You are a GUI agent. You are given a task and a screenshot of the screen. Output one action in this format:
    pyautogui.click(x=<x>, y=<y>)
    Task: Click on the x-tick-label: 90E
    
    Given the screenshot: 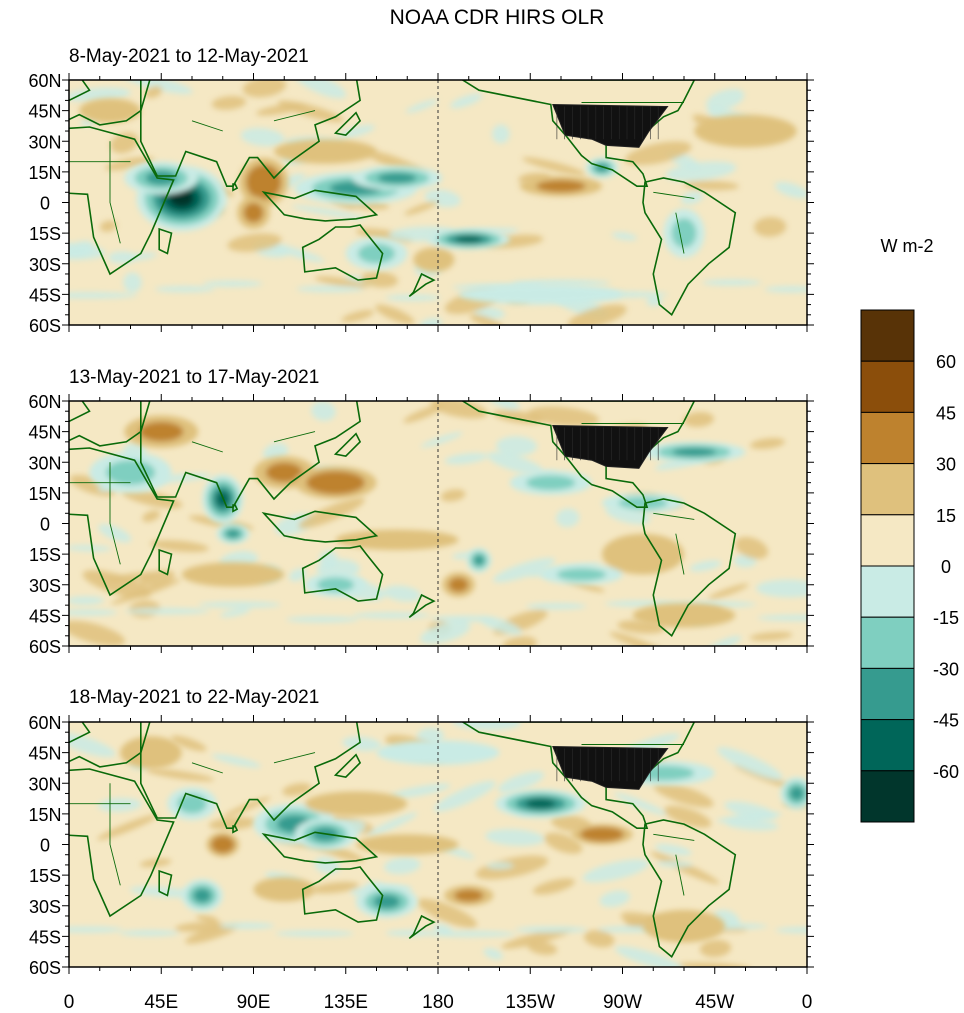 What is the action you would take?
    pyautogui.click(x=254, y=1002)
    